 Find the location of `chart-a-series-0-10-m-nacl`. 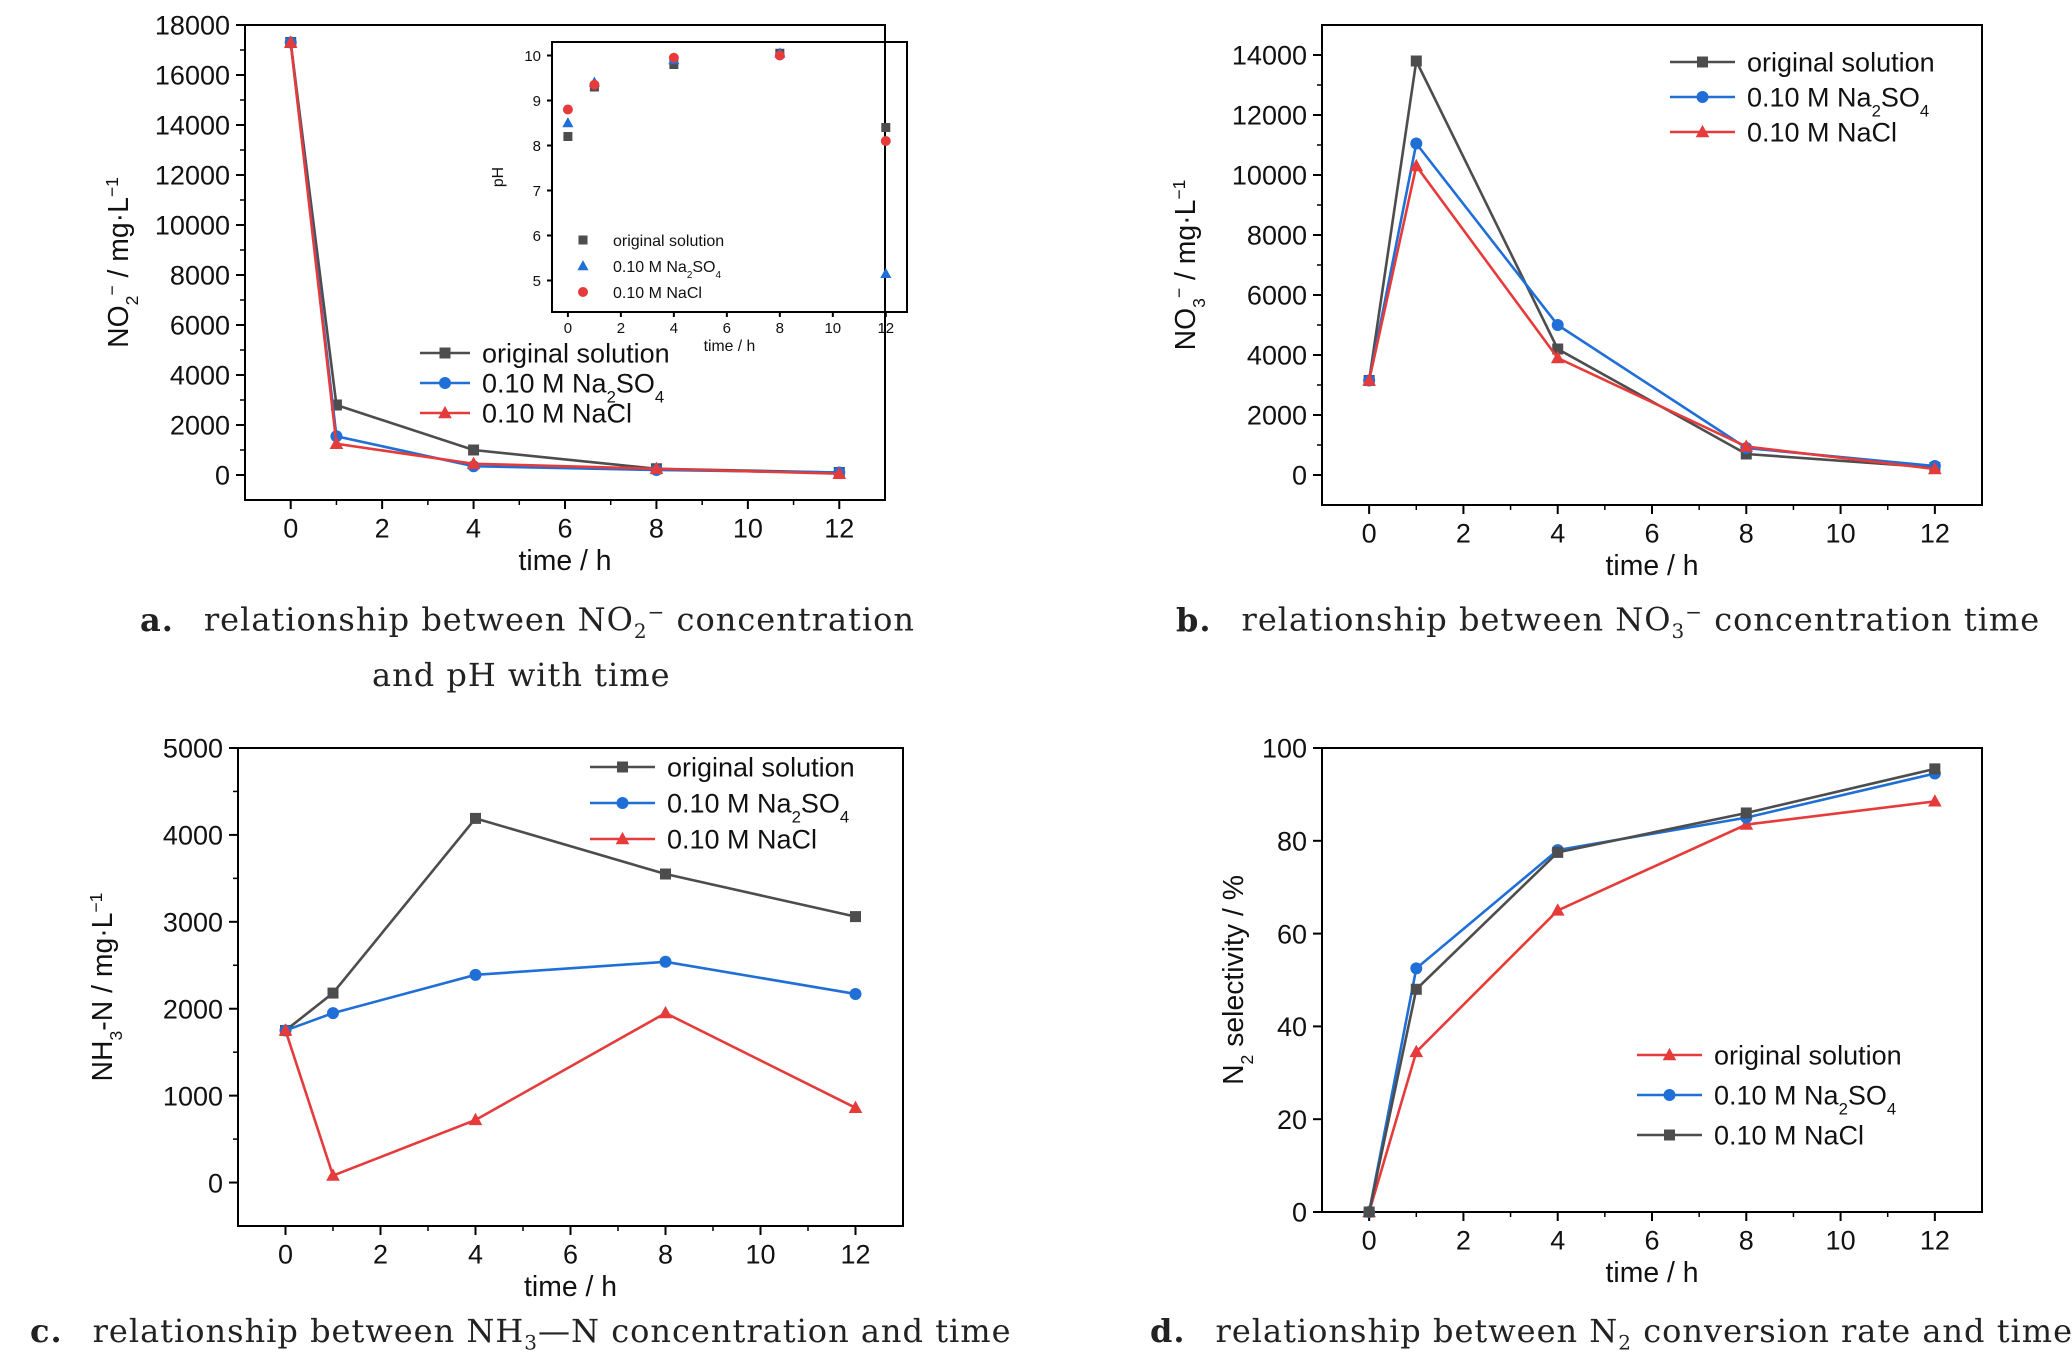

chart-a-series-0-10-m-nacl is located at coordinates (565, 257).